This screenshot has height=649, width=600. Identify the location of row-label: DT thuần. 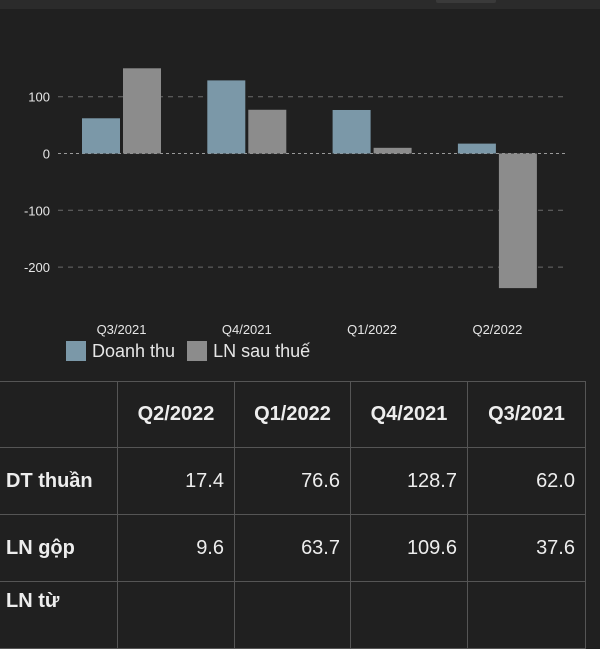
(59, 481).